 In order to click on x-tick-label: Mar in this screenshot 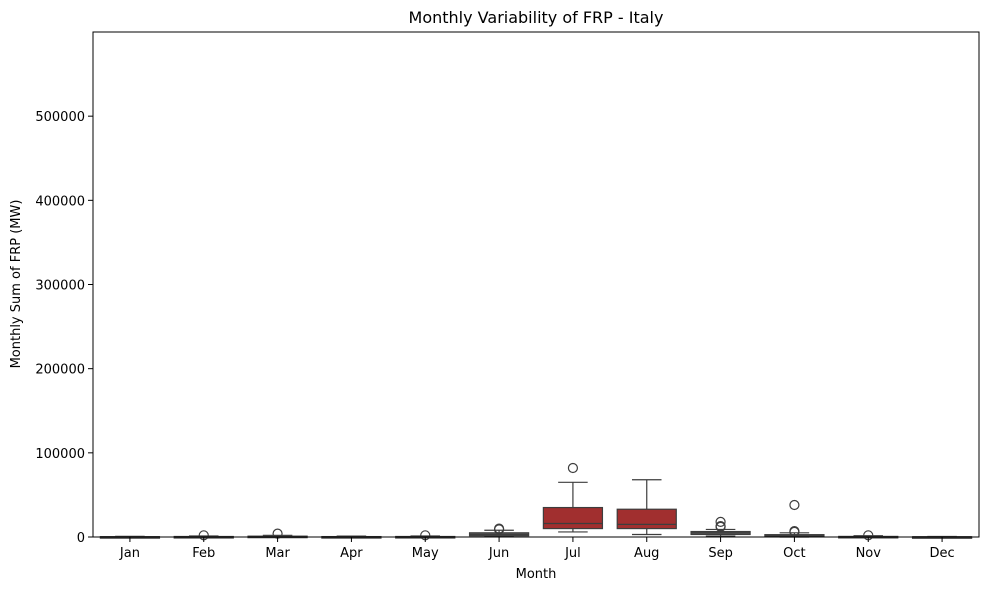, I will do `click(277, 553)`.